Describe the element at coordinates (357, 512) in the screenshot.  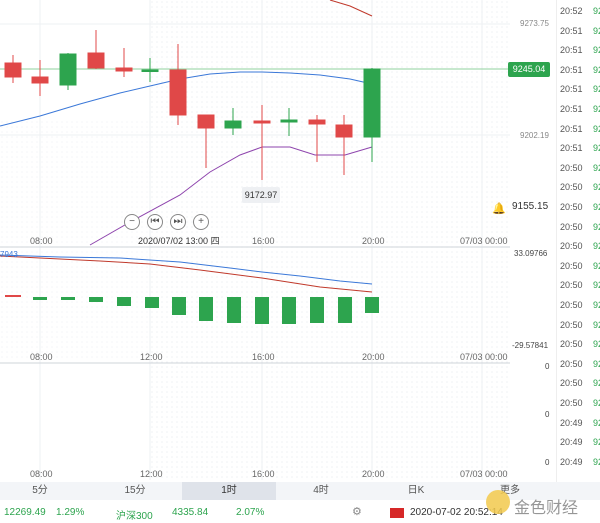
I see `settings-icon: ⚙` at that location.